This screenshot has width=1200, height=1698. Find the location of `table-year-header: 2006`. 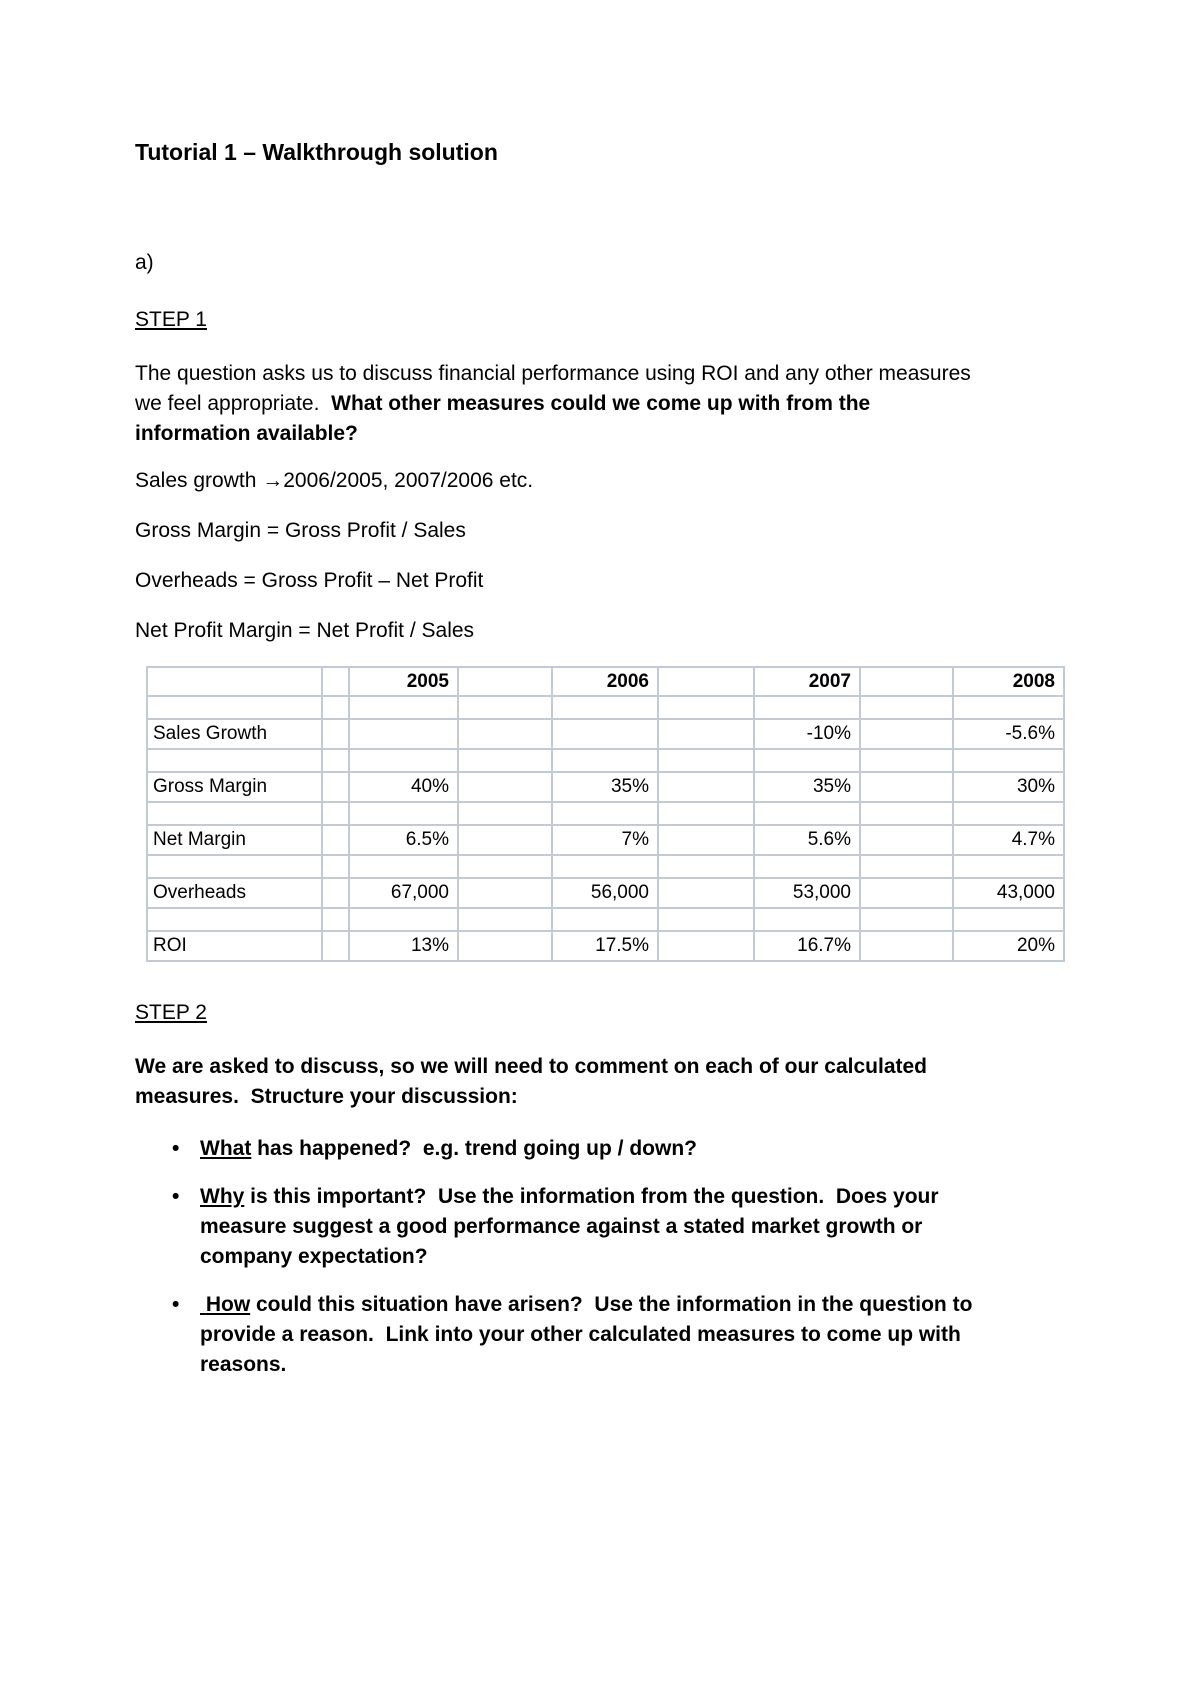

table-year-header: 2006 is located at coordinates (605, 681).